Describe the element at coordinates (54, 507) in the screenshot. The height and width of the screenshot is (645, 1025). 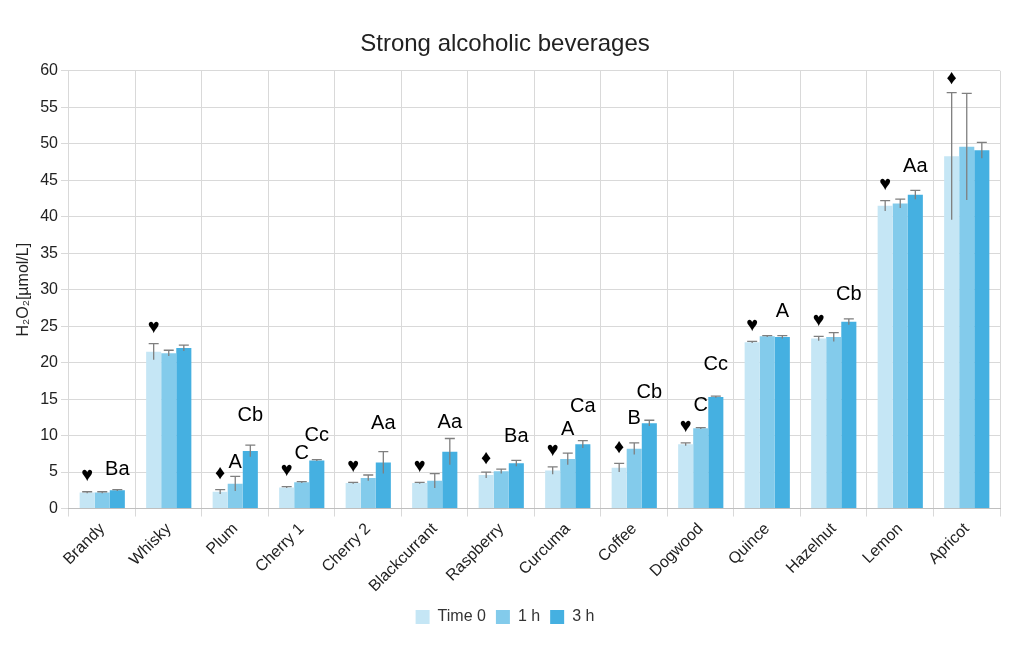
I see `y-tick-label: 0` at that location.